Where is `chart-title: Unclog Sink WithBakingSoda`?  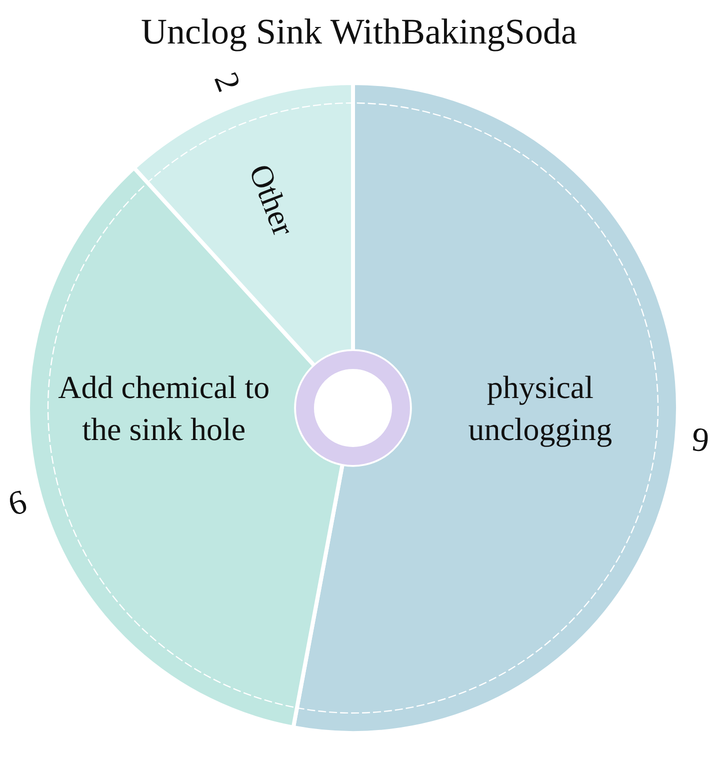
chart-title: Unclog Sink WithBakingSoda is located at coordinates (359, 32).